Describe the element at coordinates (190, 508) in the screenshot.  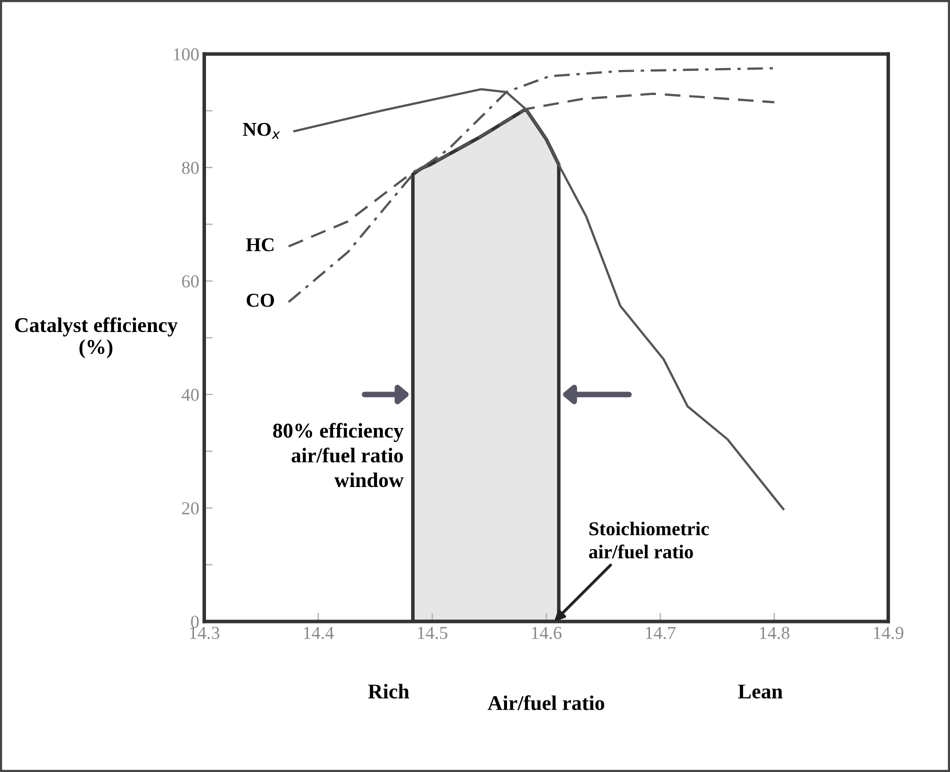
I see `y-tick-label: 20` at that location.